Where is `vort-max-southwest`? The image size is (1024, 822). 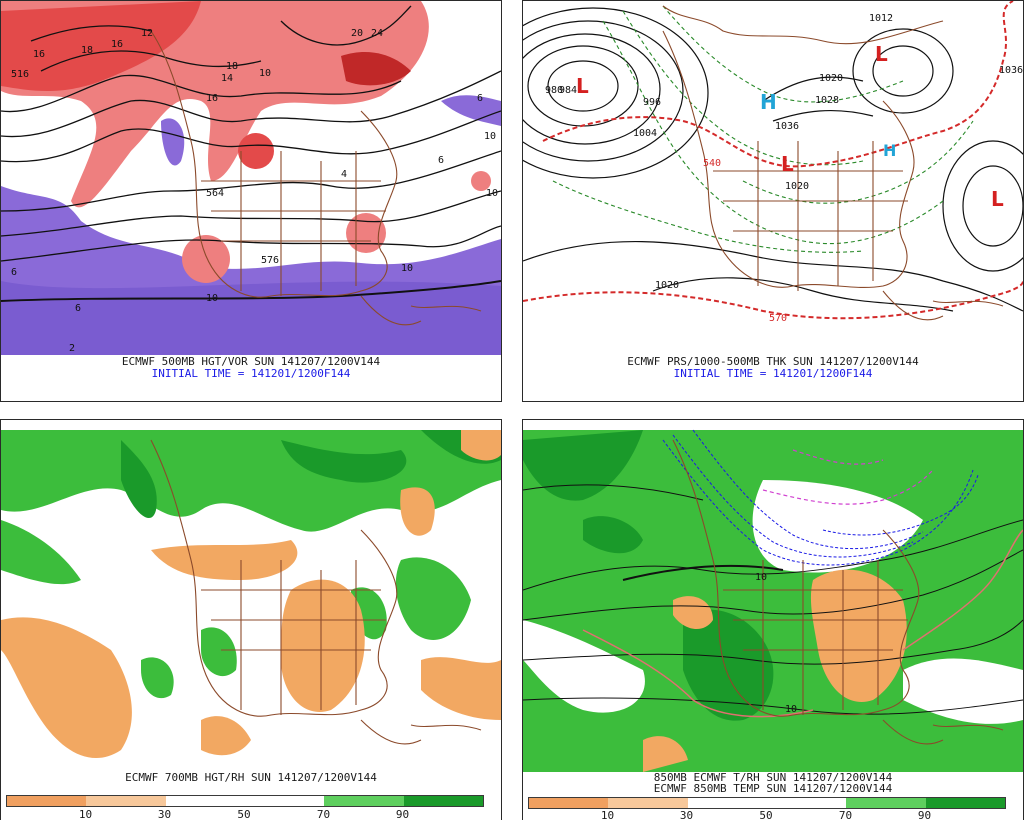
vort-max-southwest is located at coordinates (206, 259).